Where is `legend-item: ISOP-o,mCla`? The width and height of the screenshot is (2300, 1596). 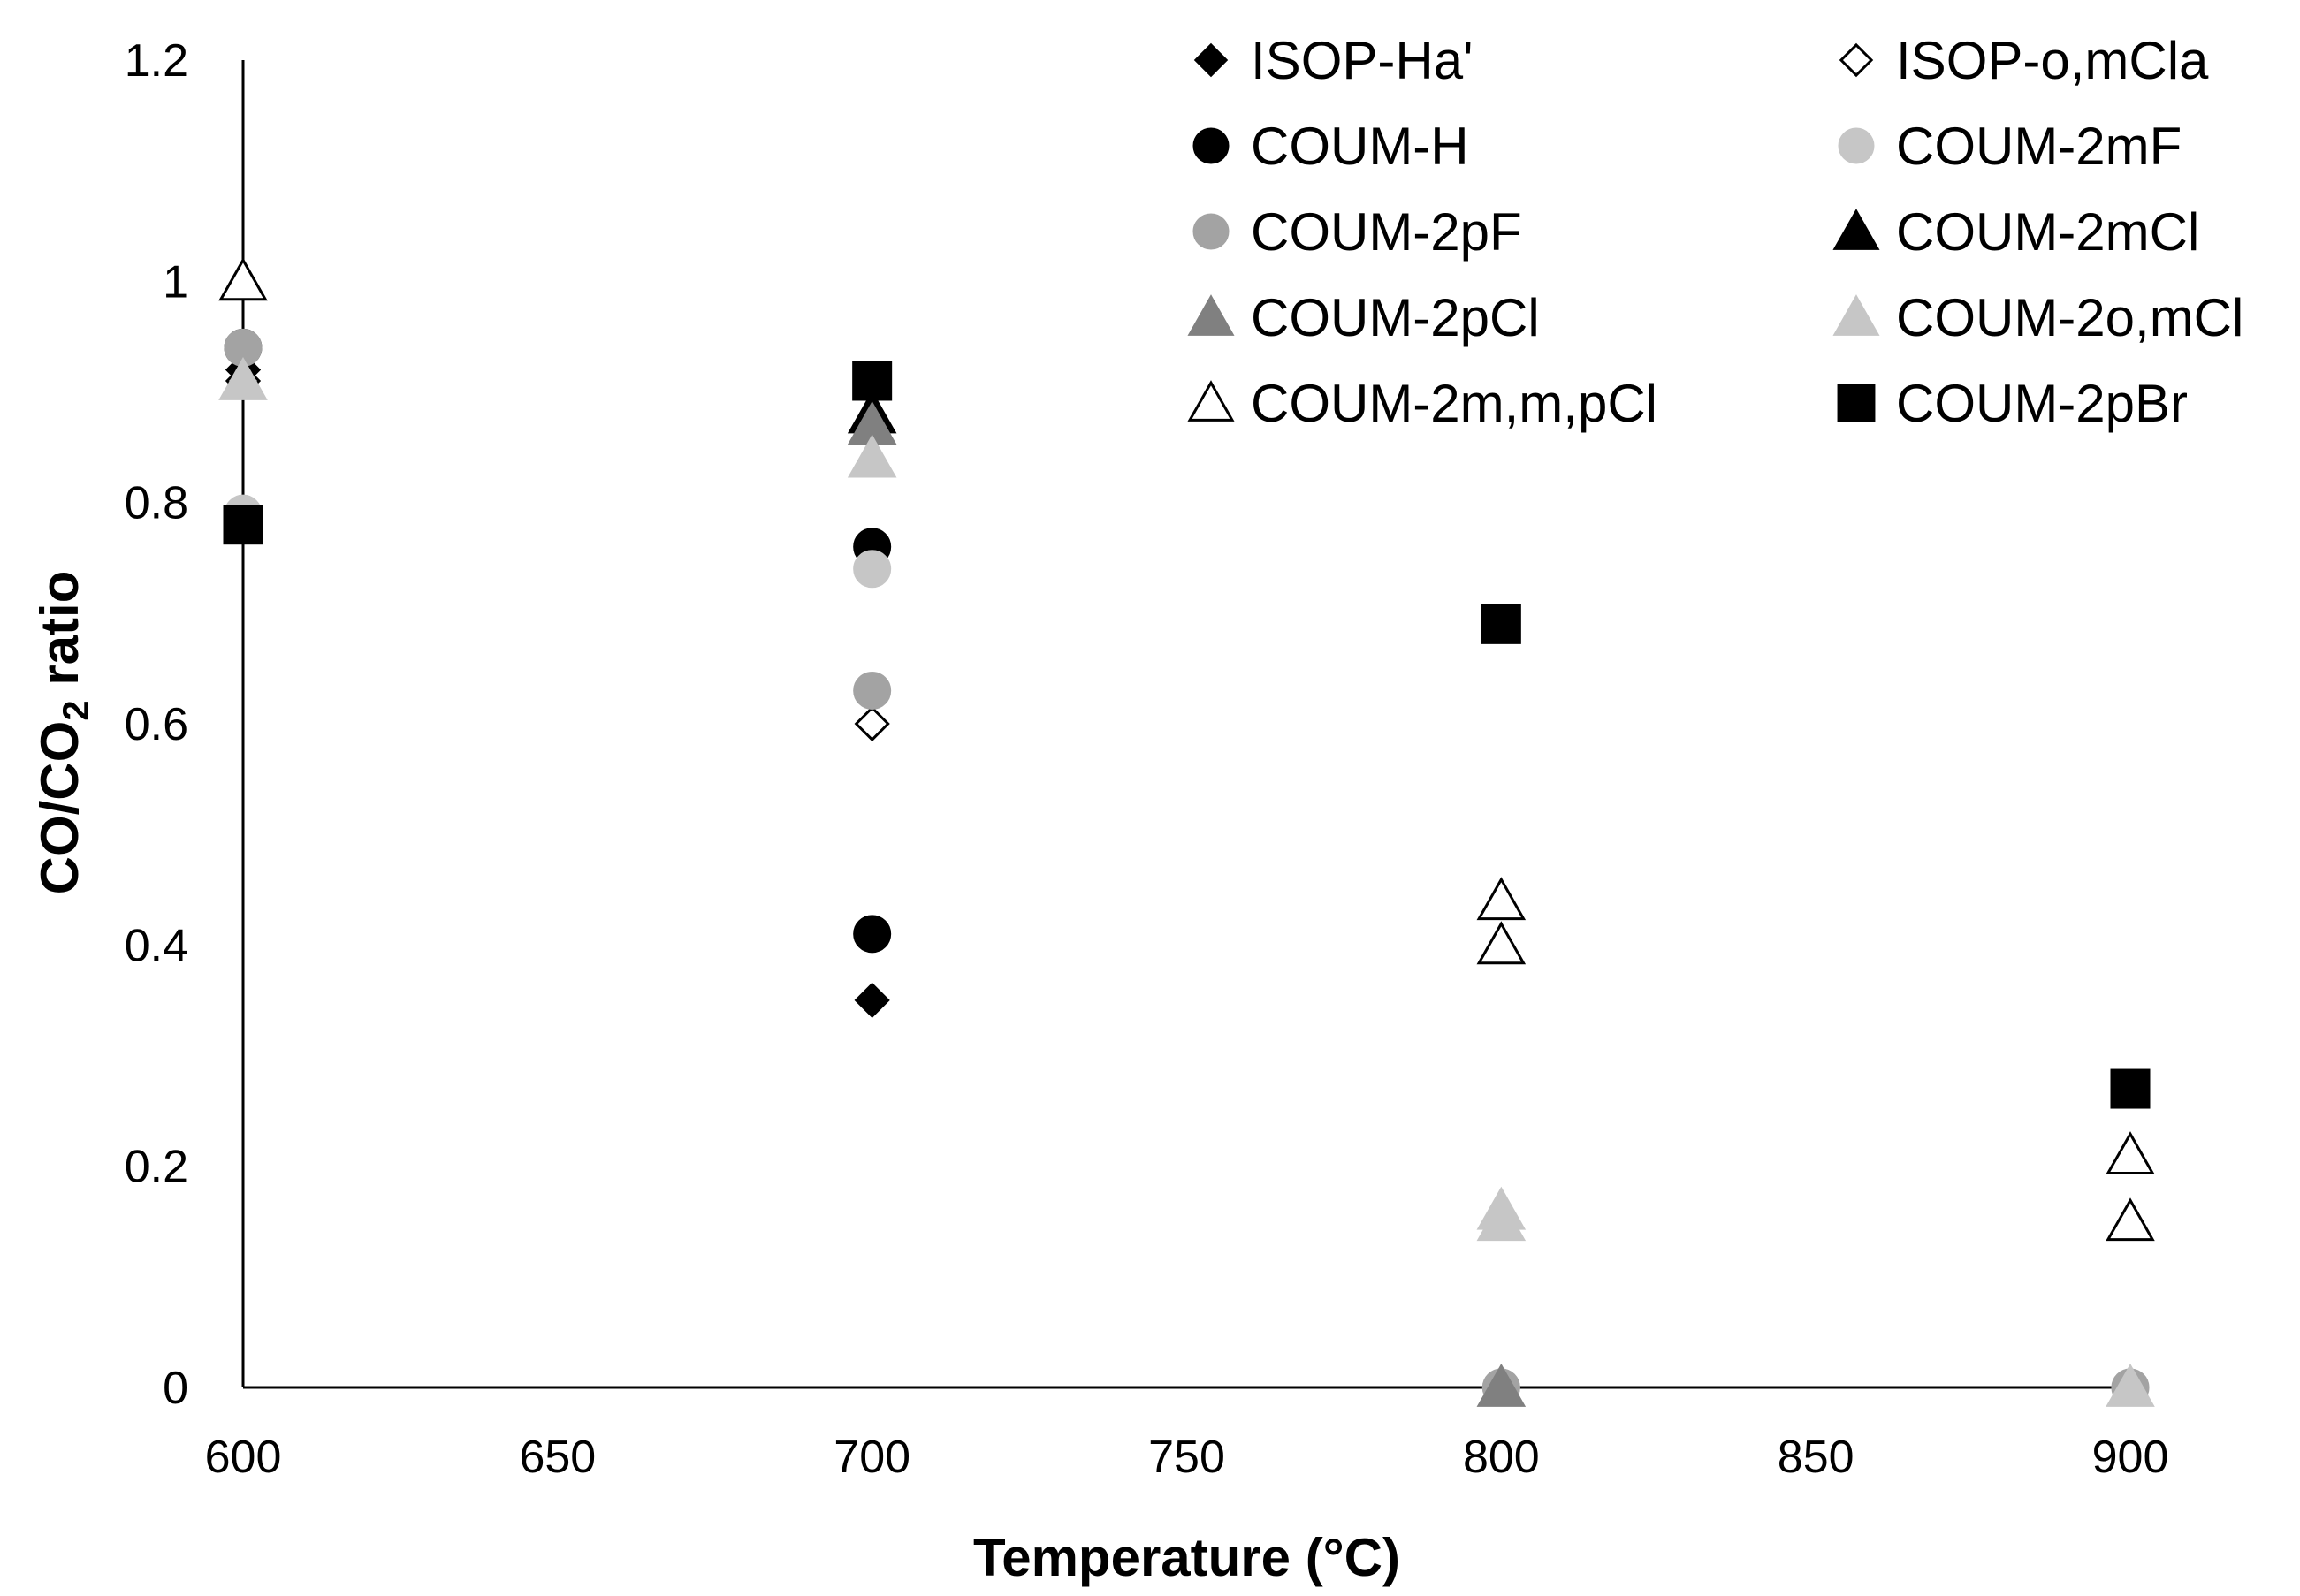
legend-item: ISOP-o,mCla is located at coordinates (2024, 60).